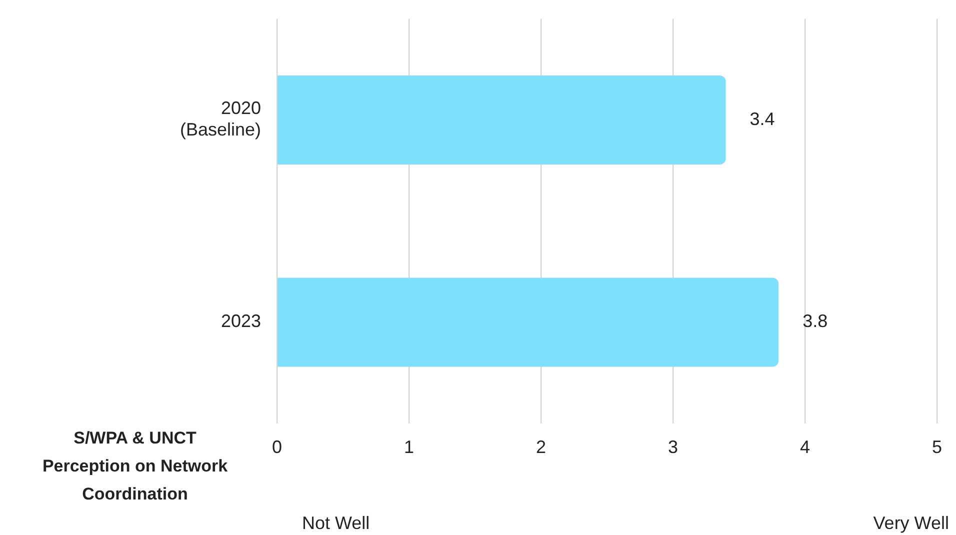 This screenshot has width=956, height=535. Describe the element at coordinates (805, 447) in the screenshot. I see `x-tick-label: 4` at that location.